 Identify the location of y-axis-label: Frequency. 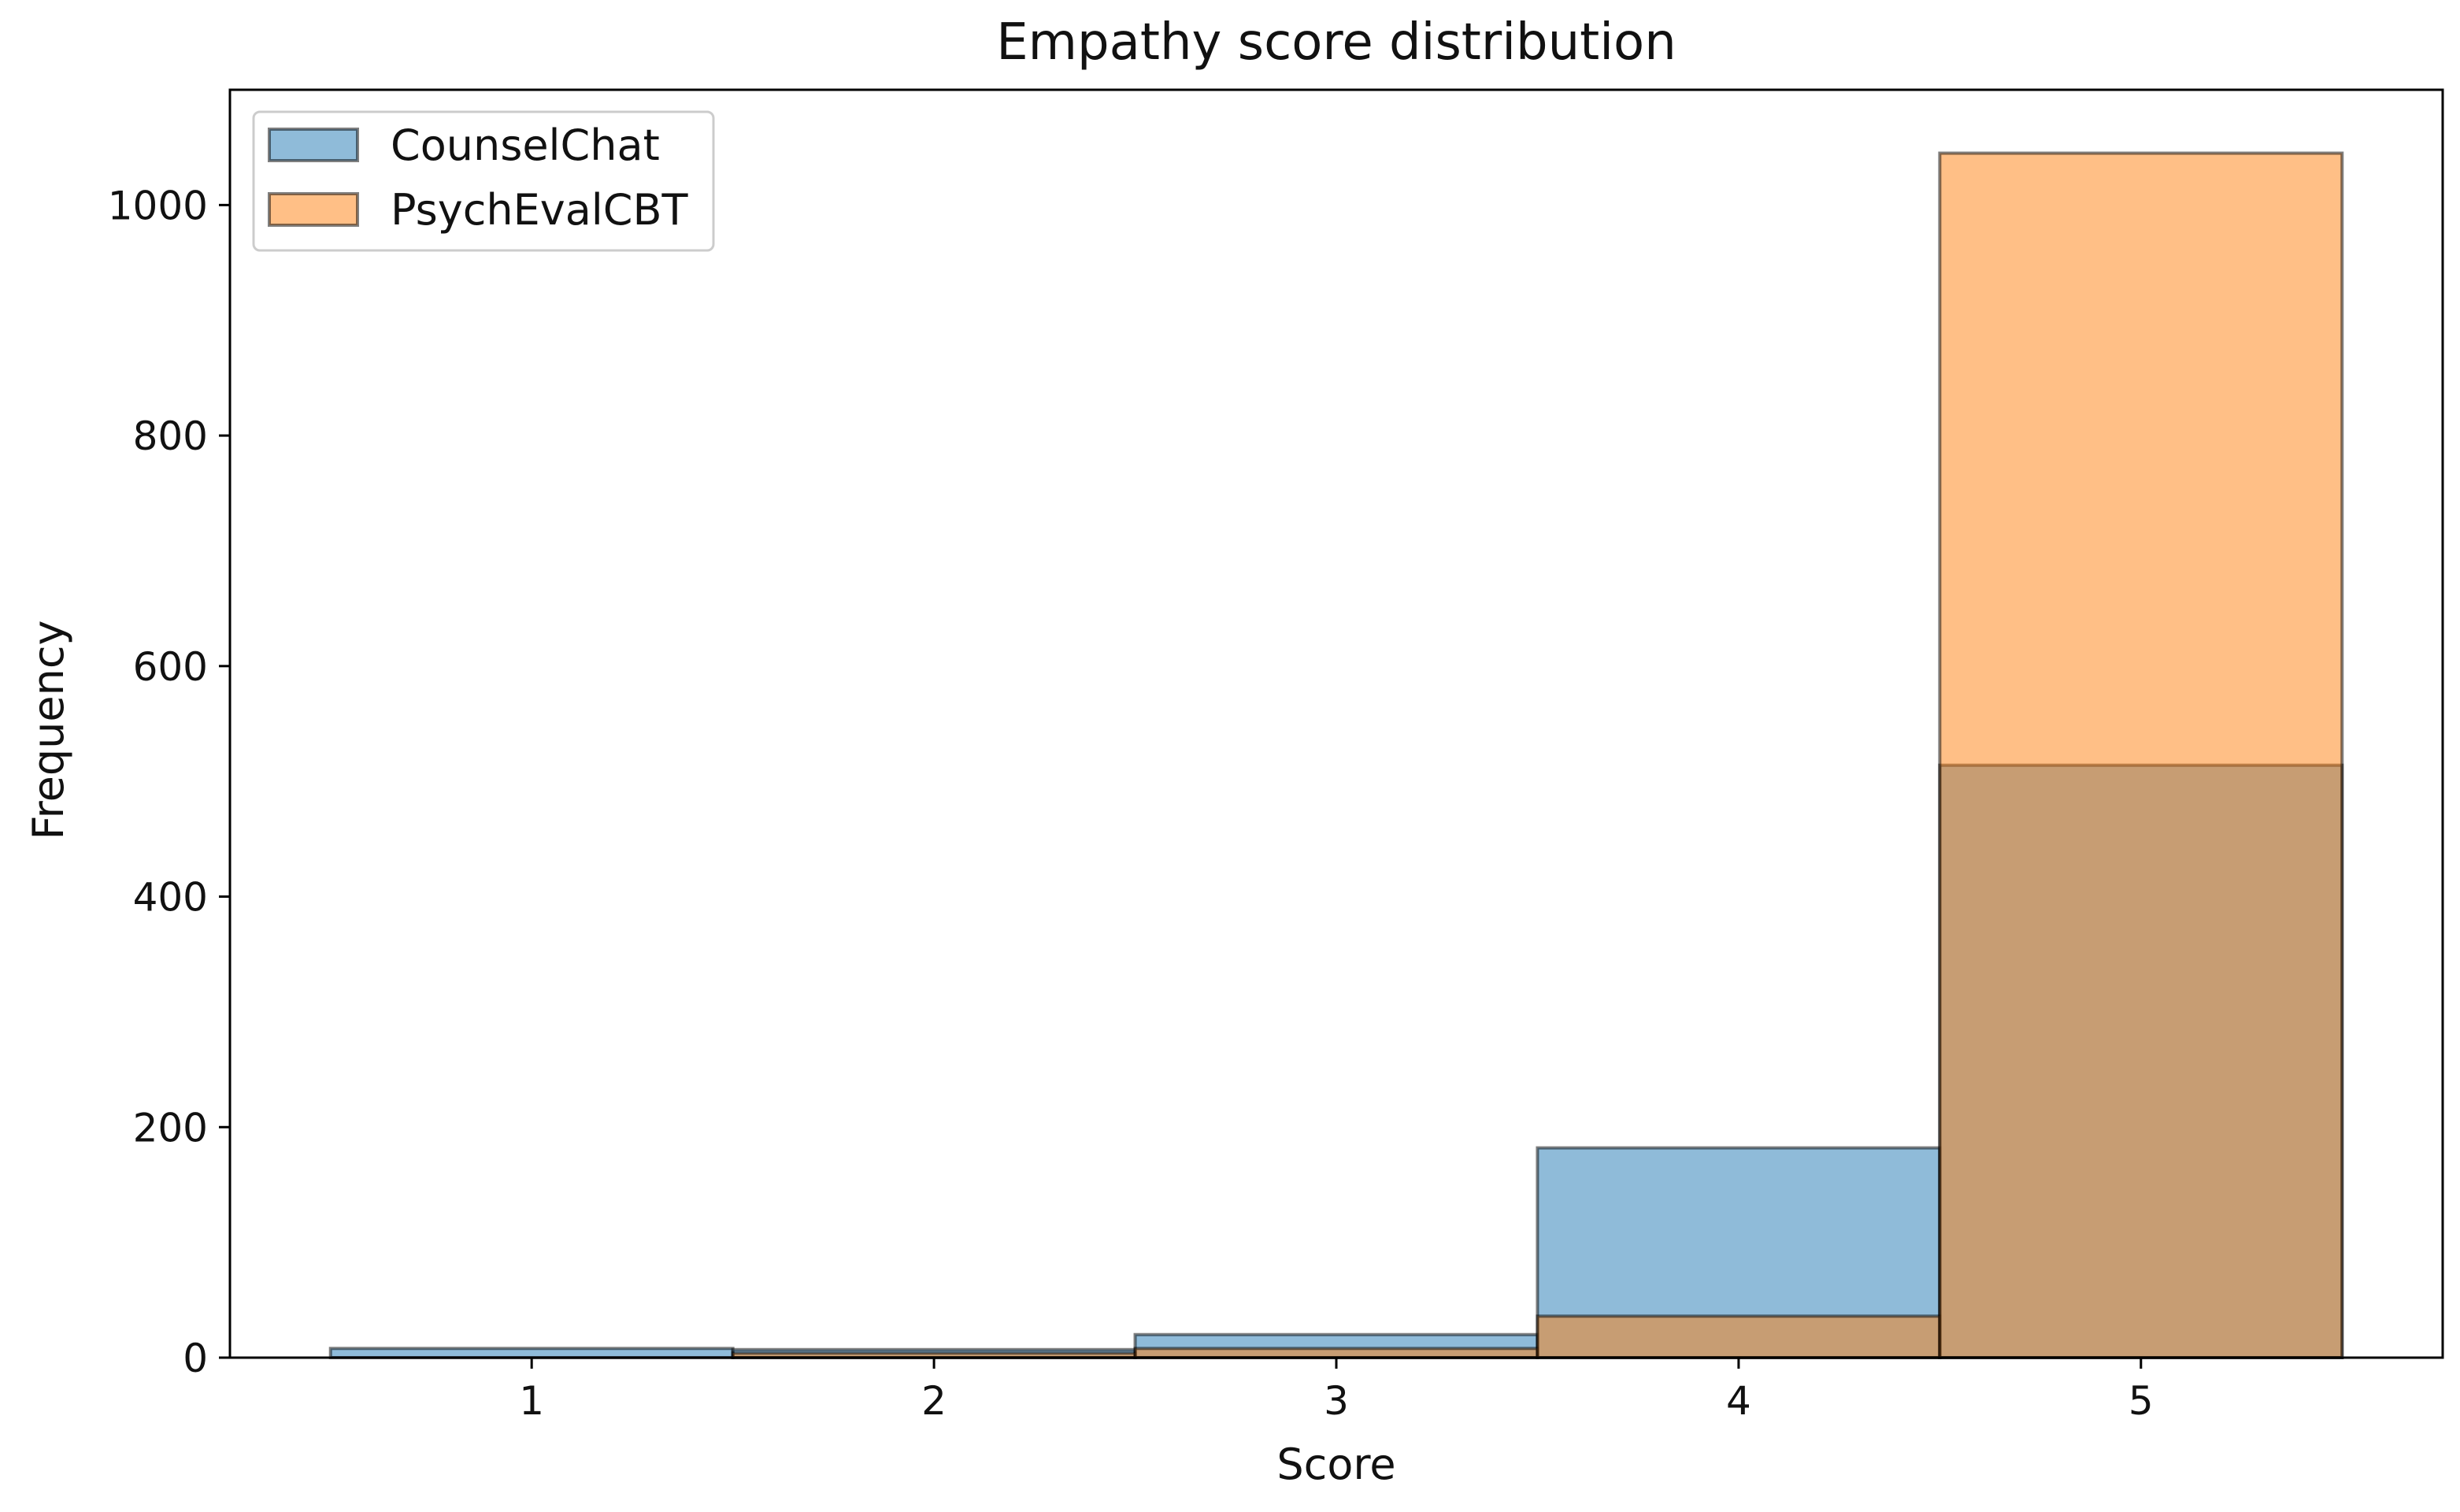
(49, 730).